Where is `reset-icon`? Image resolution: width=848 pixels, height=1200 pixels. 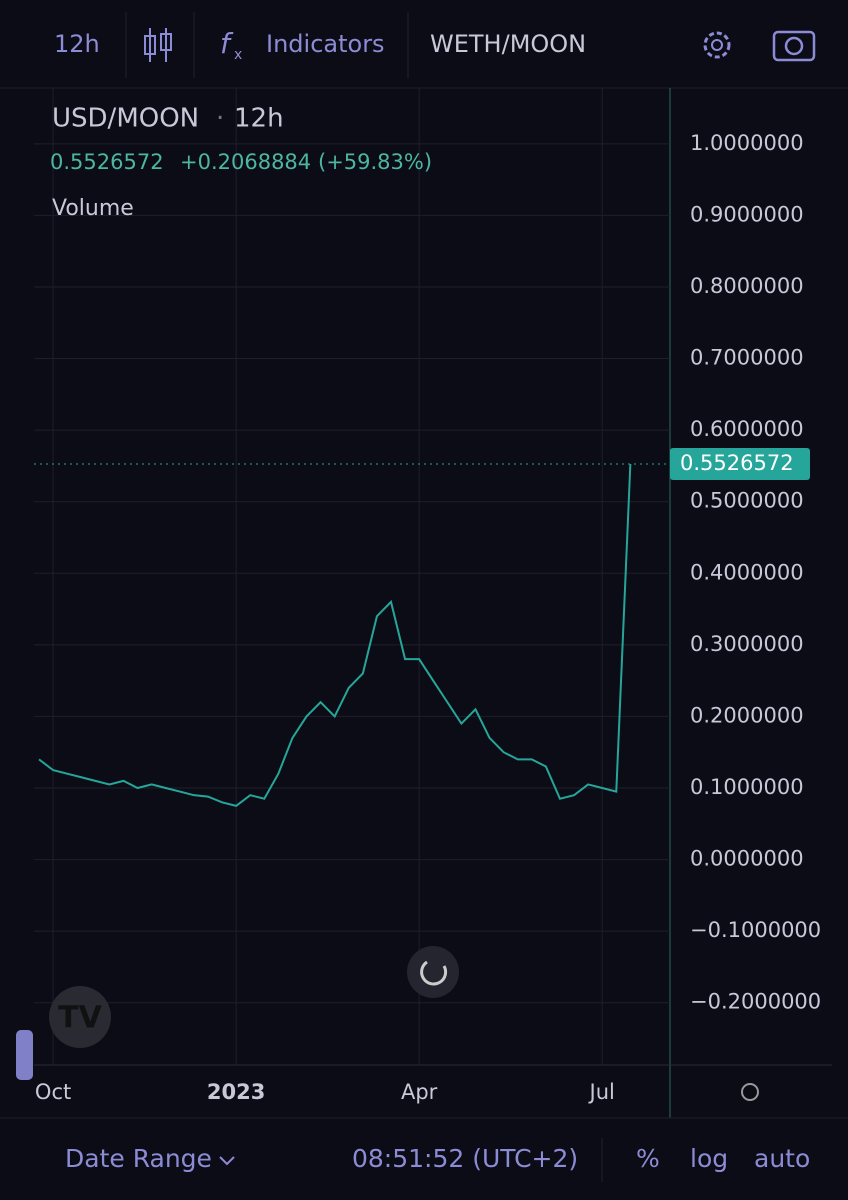
reset-icon is located at coordinates (434, 973).